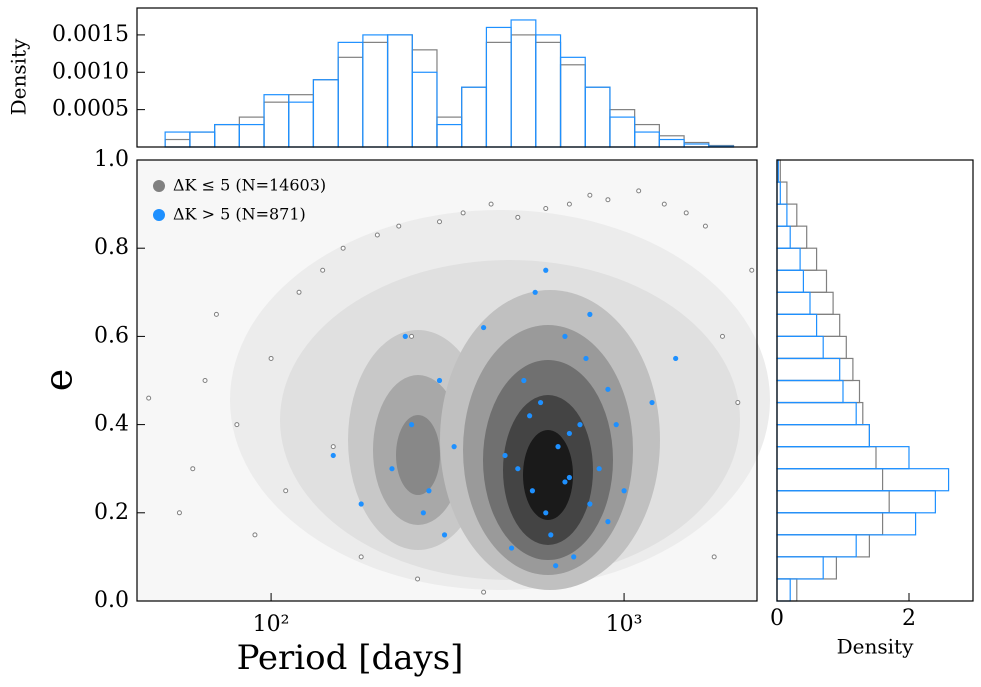 This screenshot has width=981, height=687. I want to click on y-tick-label: 0.4, so click(111, 424).